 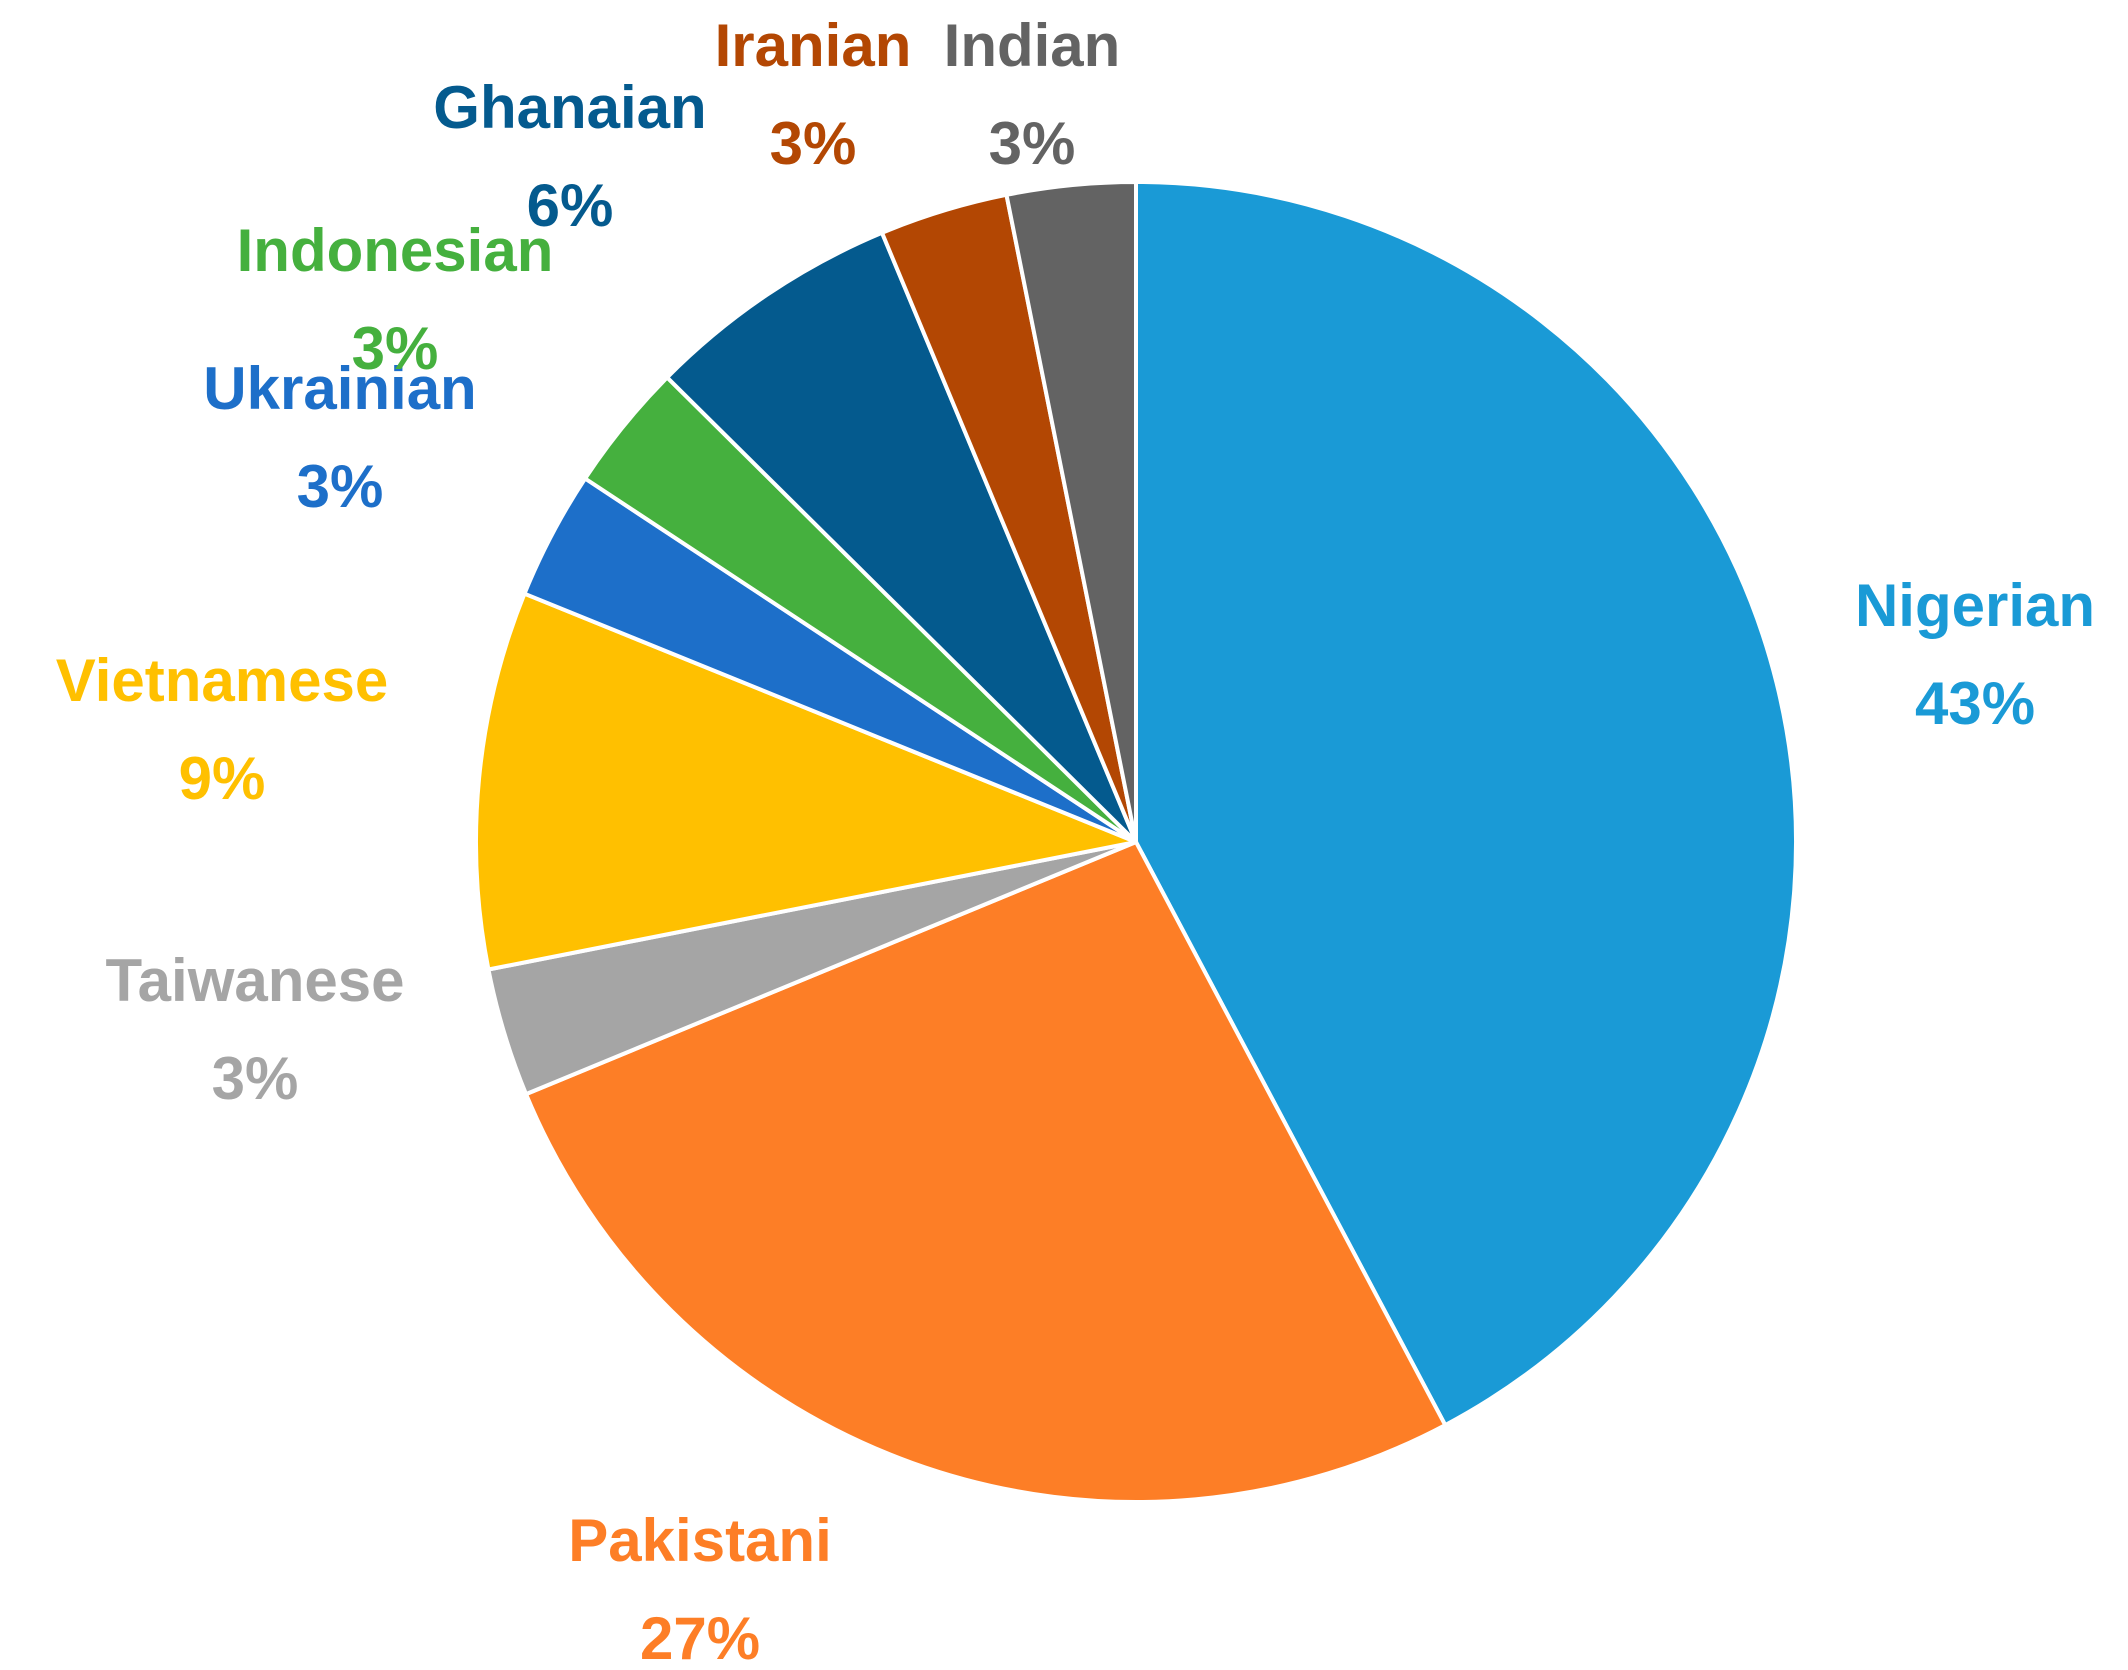 I want to click on data-label-name-iranian: Iranian, so click(x=813, y=45).